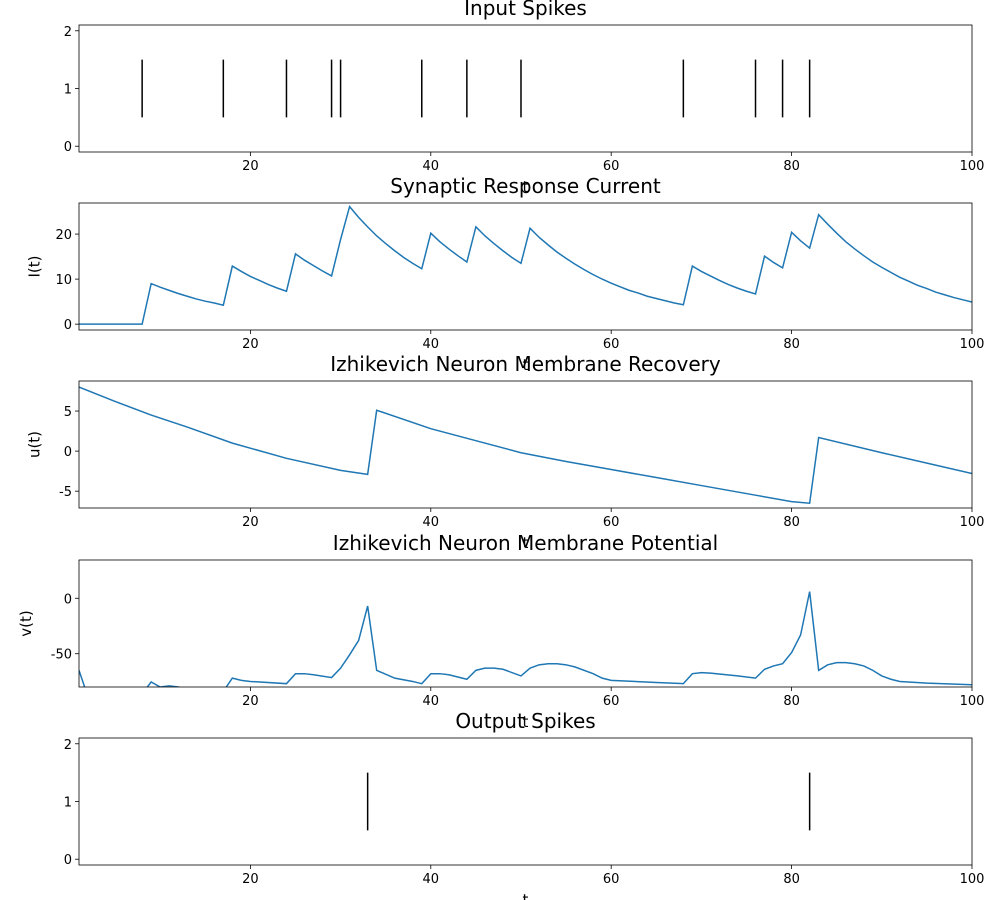 The image size is (1000, 900). I want to click on y-tick-label: -5, so click(65, 492).